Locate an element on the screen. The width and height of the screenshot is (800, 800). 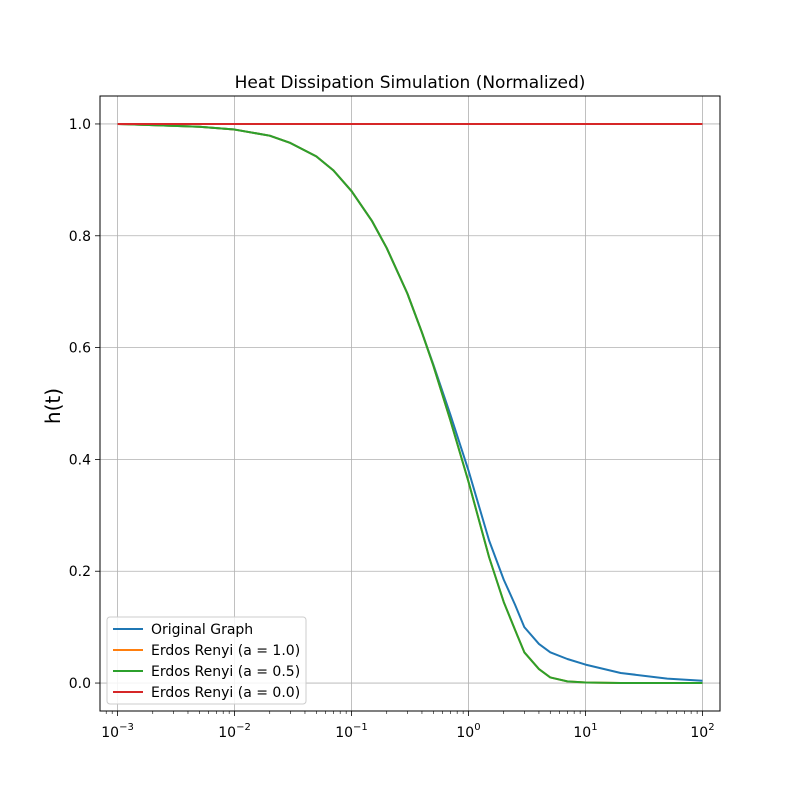
x-tick-exponent: 0 is located at coordinates (477, 727).